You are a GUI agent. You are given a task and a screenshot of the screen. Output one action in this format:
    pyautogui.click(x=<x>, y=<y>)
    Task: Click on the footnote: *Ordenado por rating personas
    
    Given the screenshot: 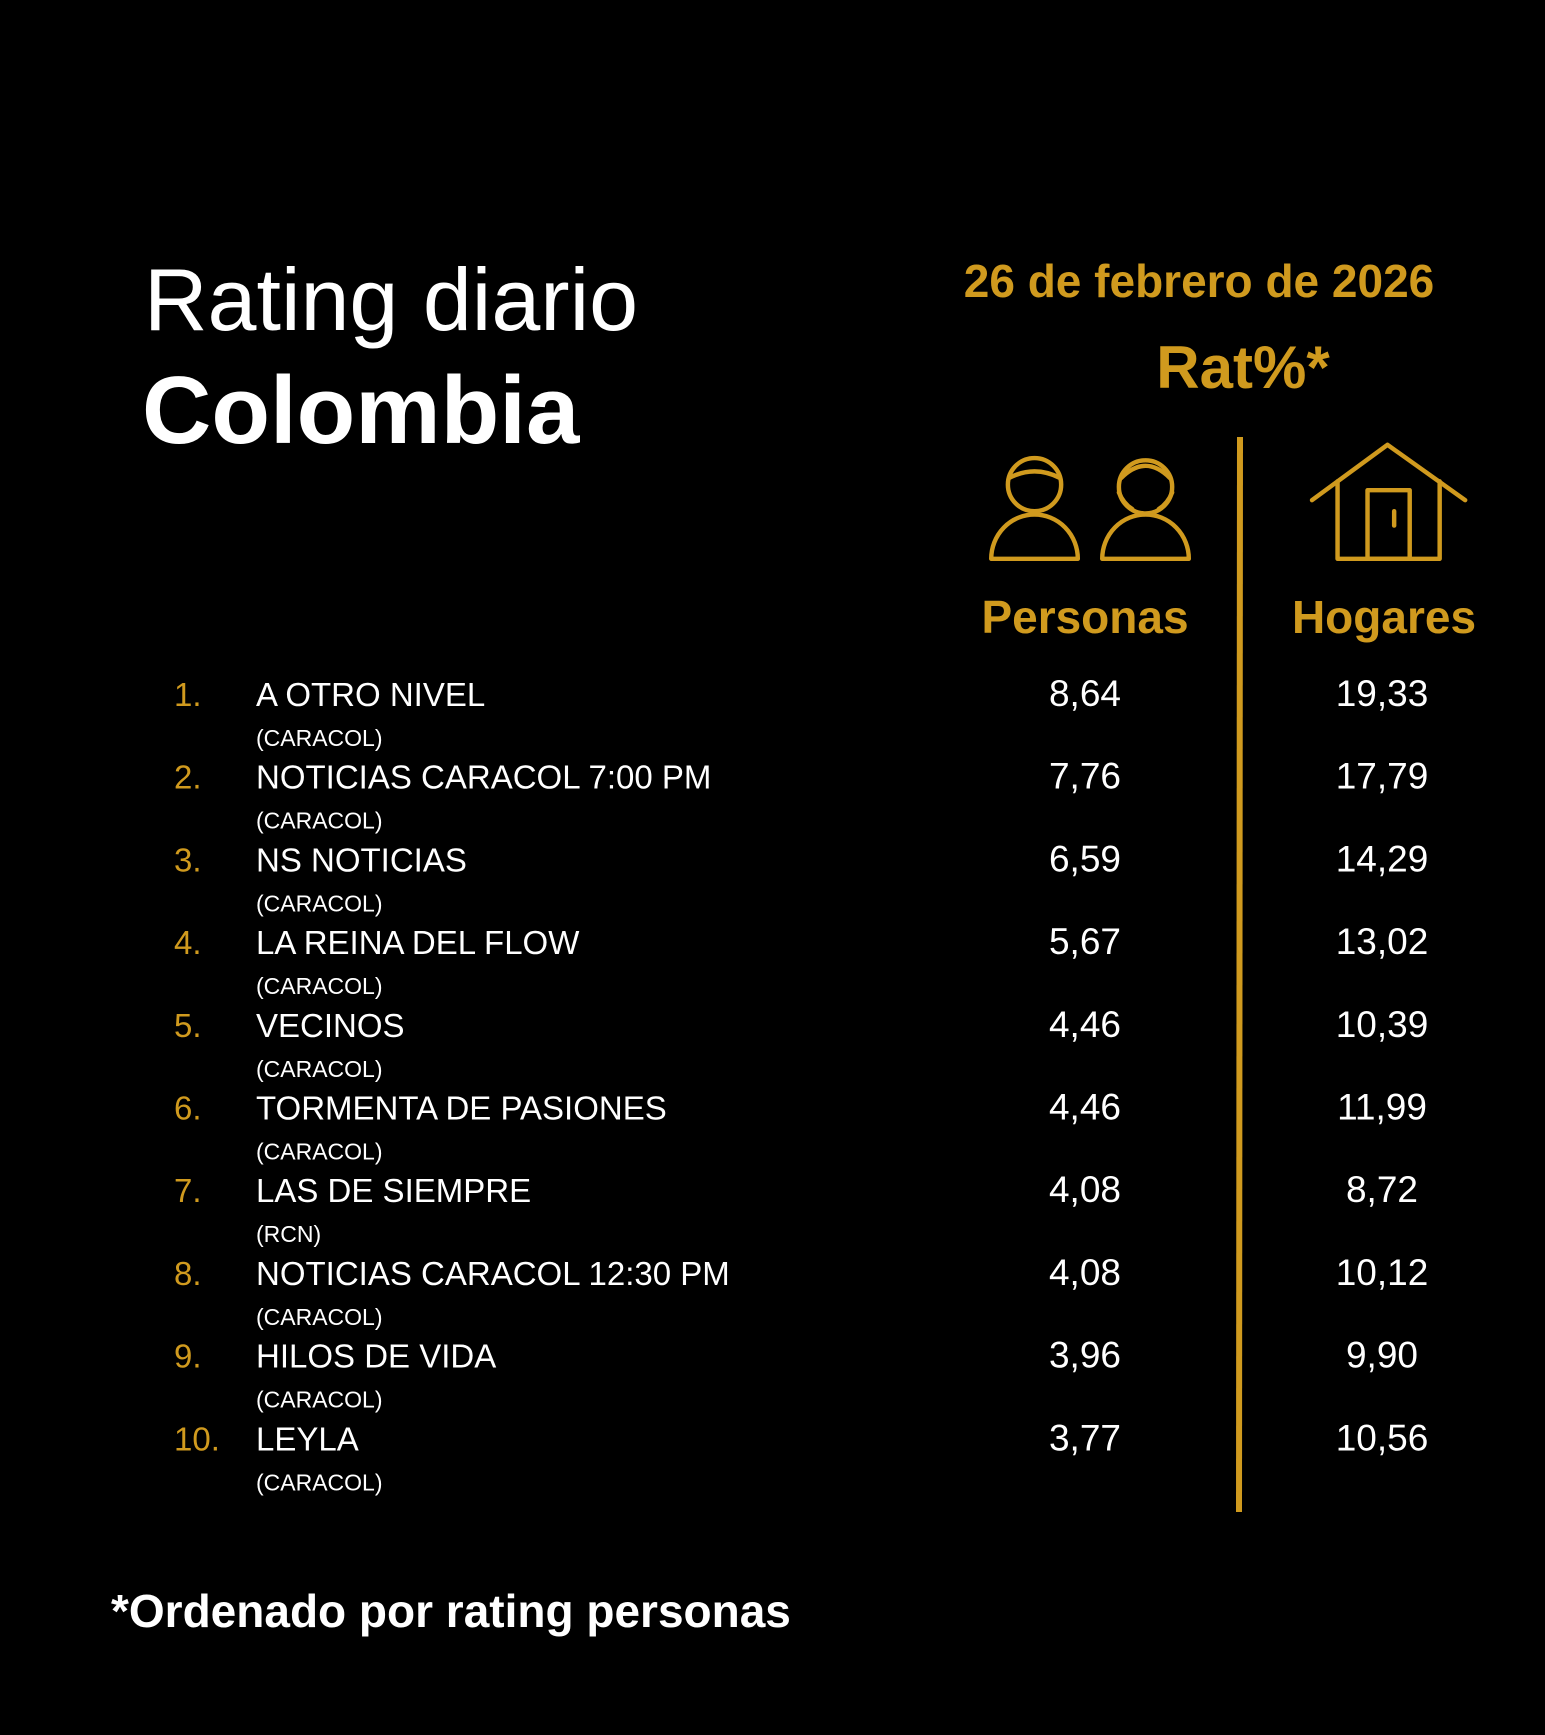 What is the action you would take?
    pyautogui.click(x=451, y=1611)
    